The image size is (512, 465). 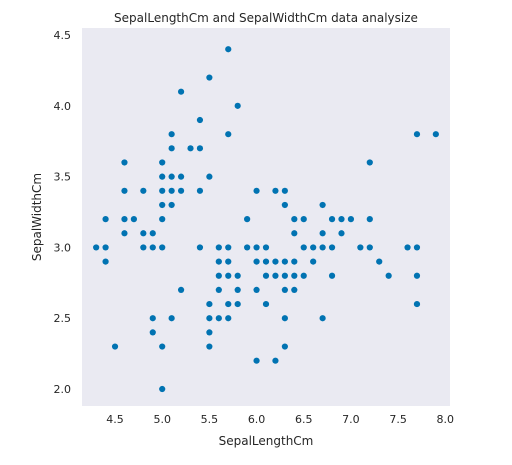 I want to click on y-tick-label: 3.0, so click(x=63, y=247).